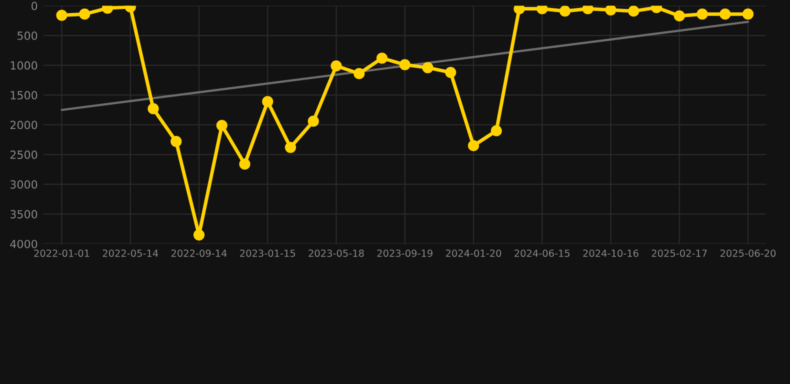 The height and width of the screenshot is (384, 790). What do you see at coordinates (268, 253) in the screenshot?
I see `x-tick-label: 2023-01-15` at bounding box center [268, 253].